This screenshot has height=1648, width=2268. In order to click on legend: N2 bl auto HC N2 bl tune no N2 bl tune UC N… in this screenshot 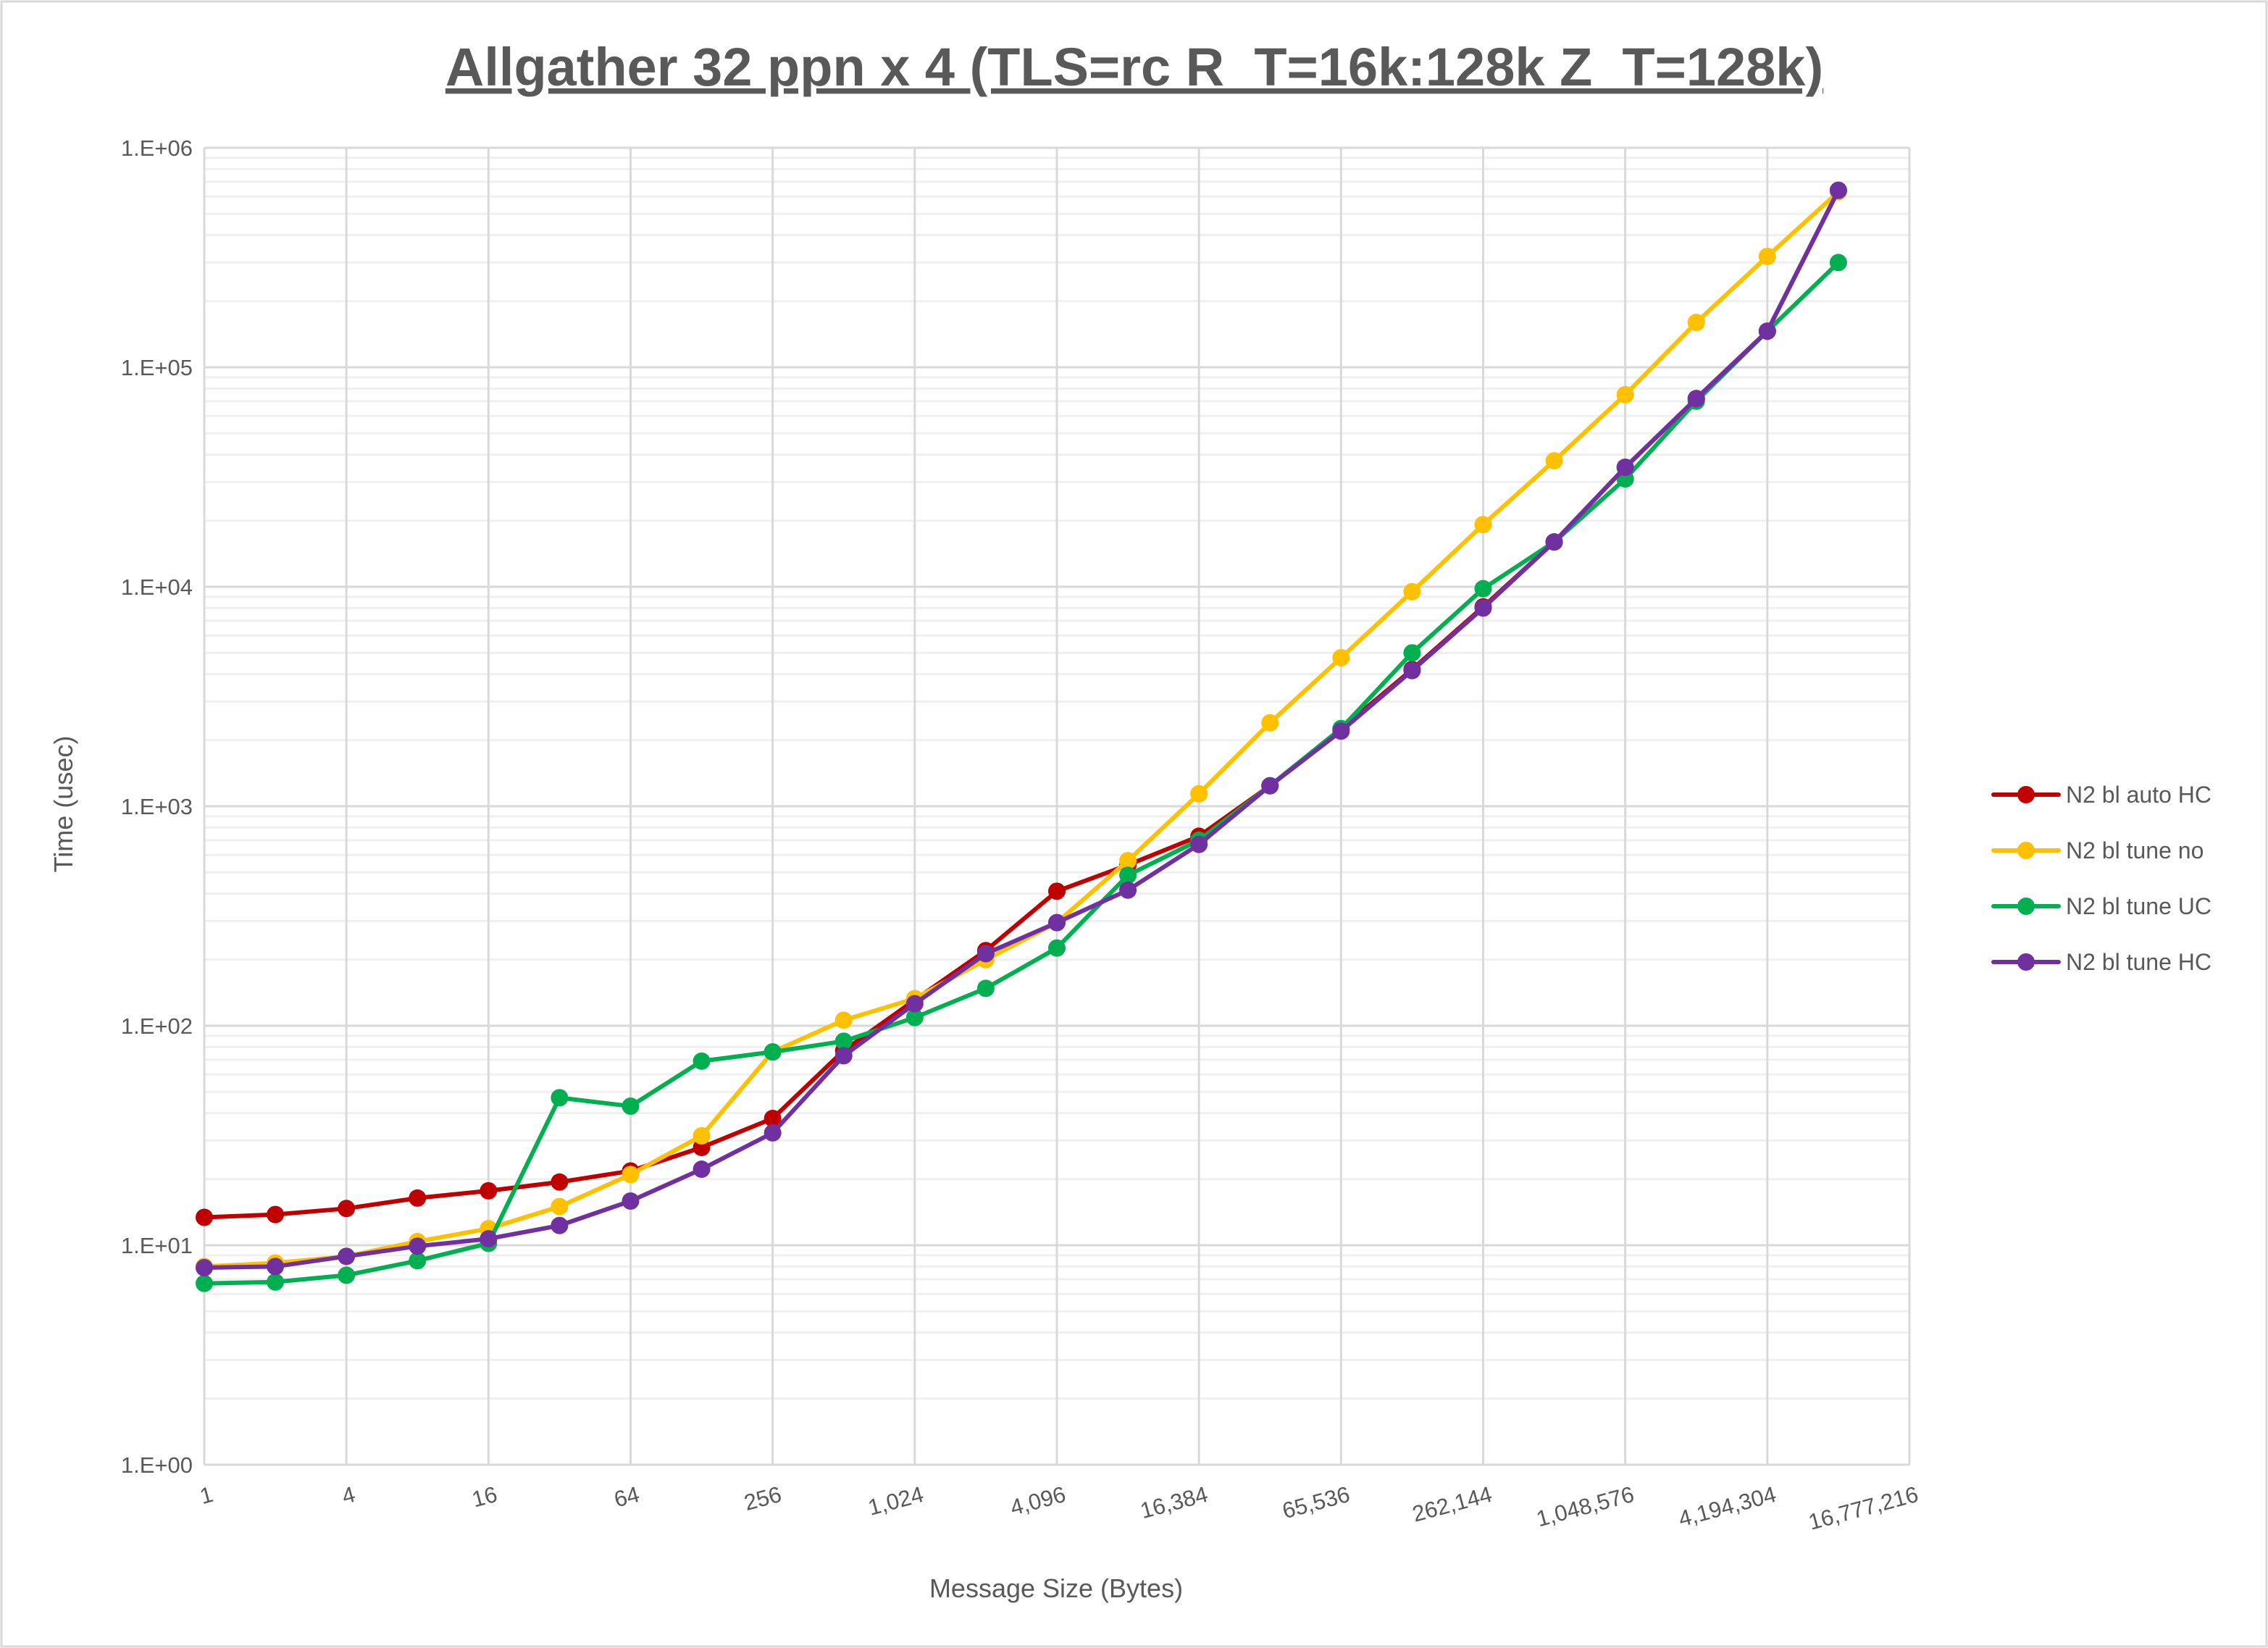, I will do `click(2101, 878)`.